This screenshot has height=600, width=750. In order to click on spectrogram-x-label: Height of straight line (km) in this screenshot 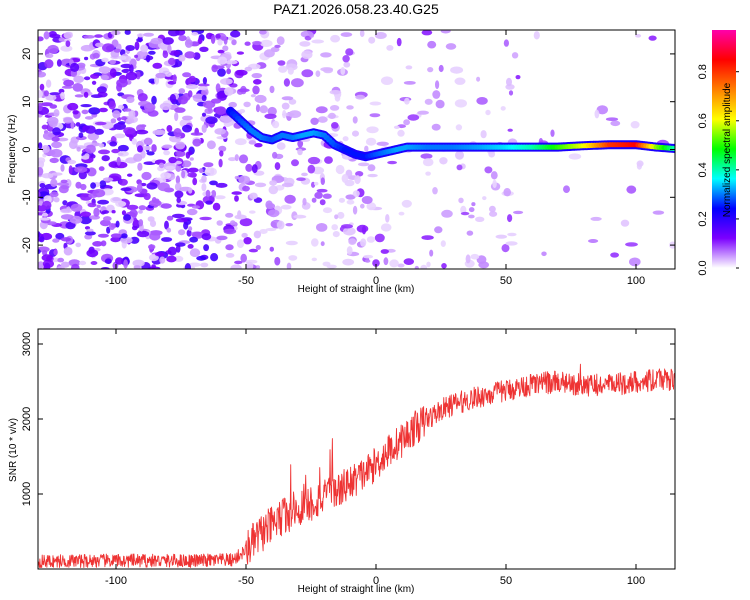, I will do `click(356, 289)`.